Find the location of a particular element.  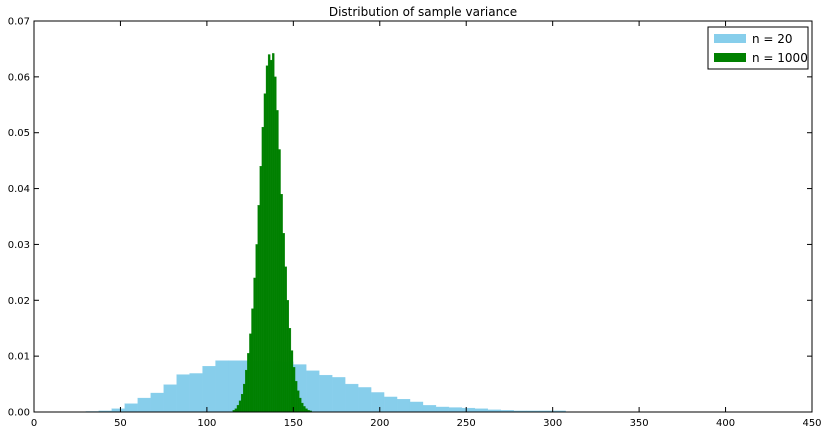

y-tick-label-5: 0.05 is located at coordinates (19, 133).